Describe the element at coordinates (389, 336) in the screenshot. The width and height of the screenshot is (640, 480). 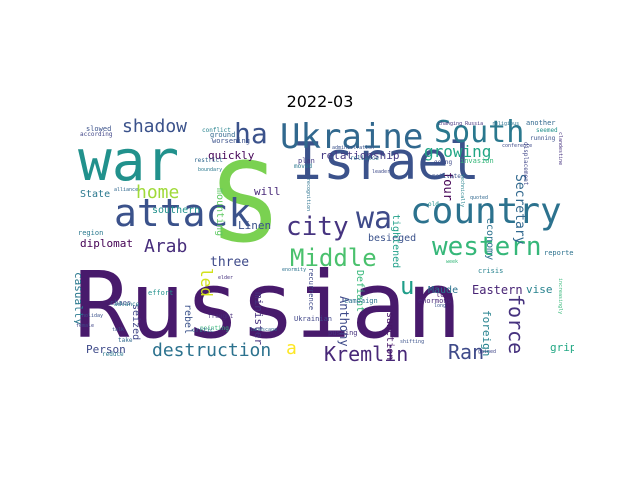
I see `cloud-word: sanction` at that location.